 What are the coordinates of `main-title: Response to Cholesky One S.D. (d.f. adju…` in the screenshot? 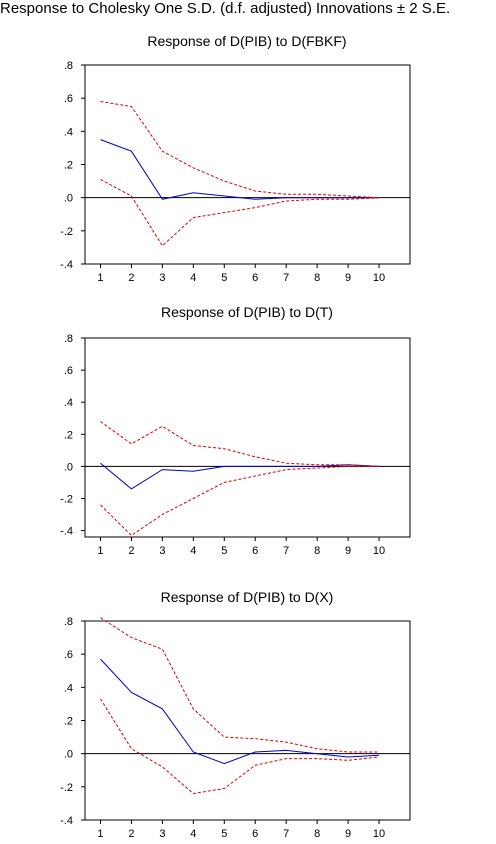 It's located at (225, 8).